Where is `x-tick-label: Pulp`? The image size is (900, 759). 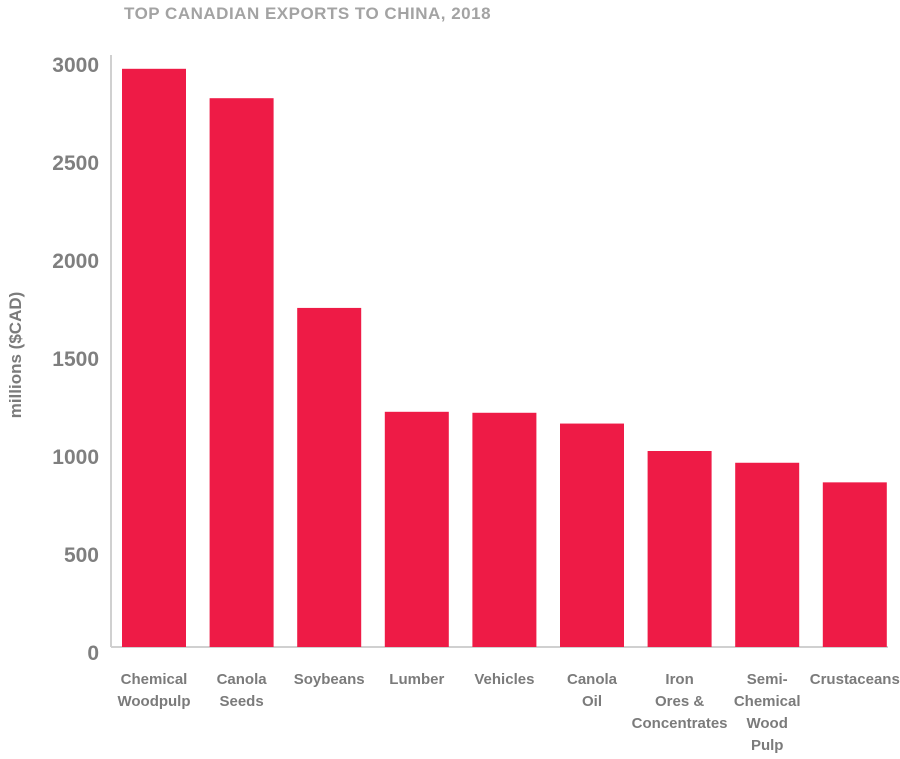 x-tick-label: Pulp is located at coordinates (767, 745).